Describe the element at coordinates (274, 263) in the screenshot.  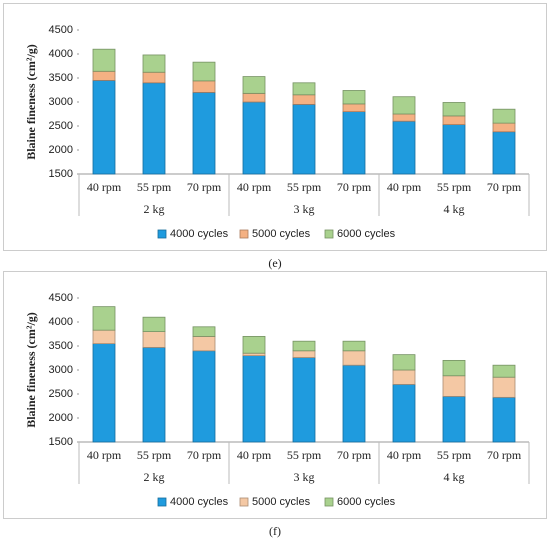
I see `caption: (e)` at that location.